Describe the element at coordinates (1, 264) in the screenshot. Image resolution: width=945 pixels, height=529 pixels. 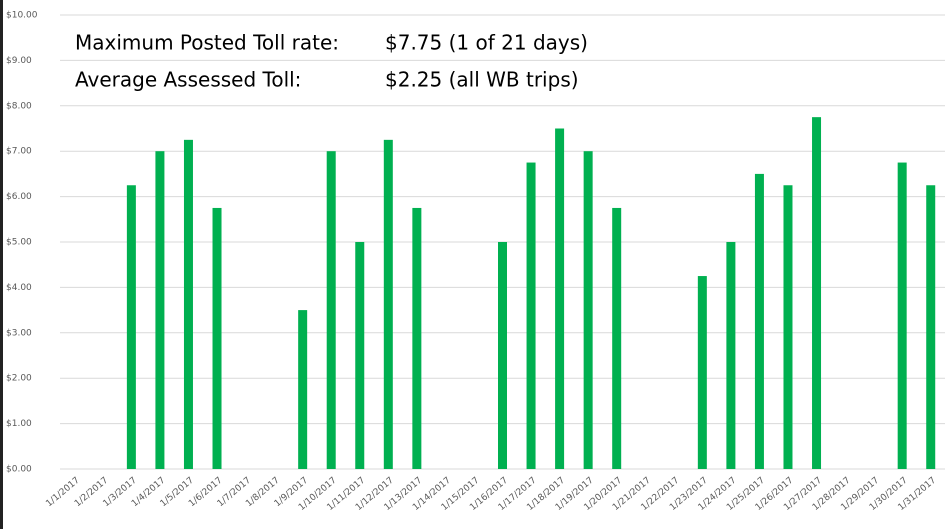
I see `left-border` at that location.